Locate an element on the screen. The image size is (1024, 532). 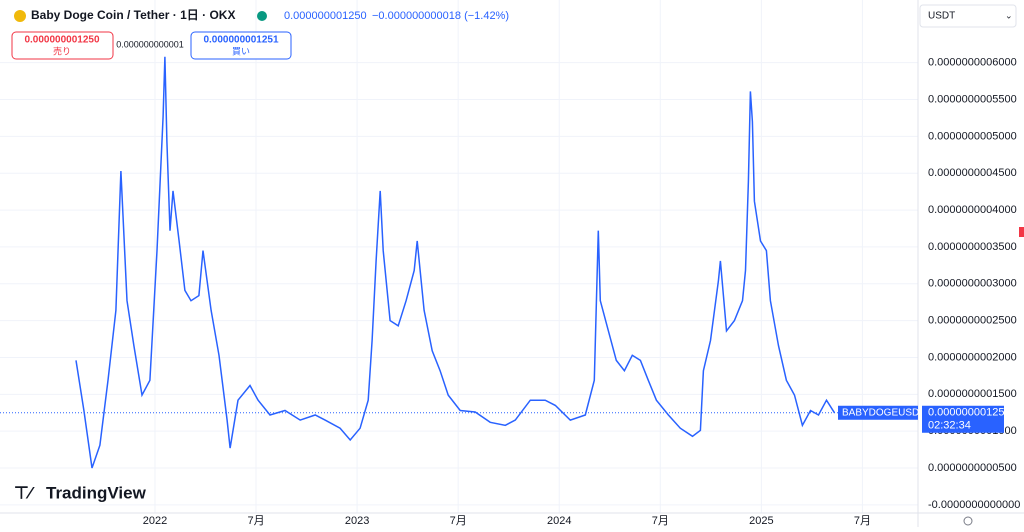
price-change: −0.000000000018 (−1.42%) is located at coordinates (440, 16).